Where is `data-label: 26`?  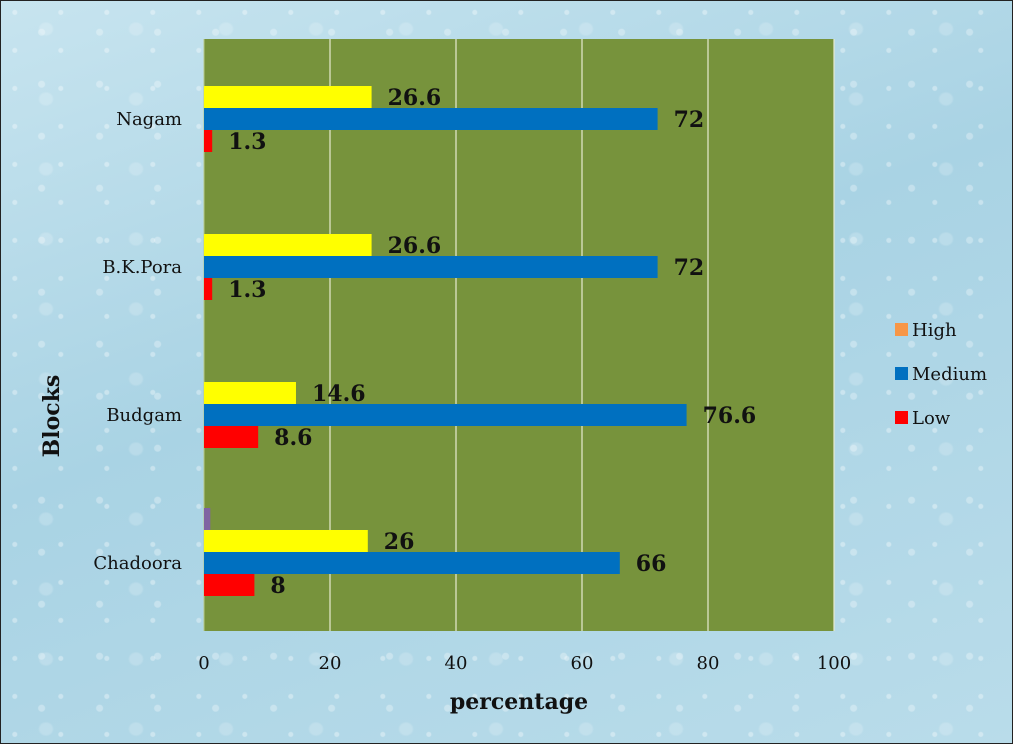
data-label: 26 is located at coordinates (399, 542).